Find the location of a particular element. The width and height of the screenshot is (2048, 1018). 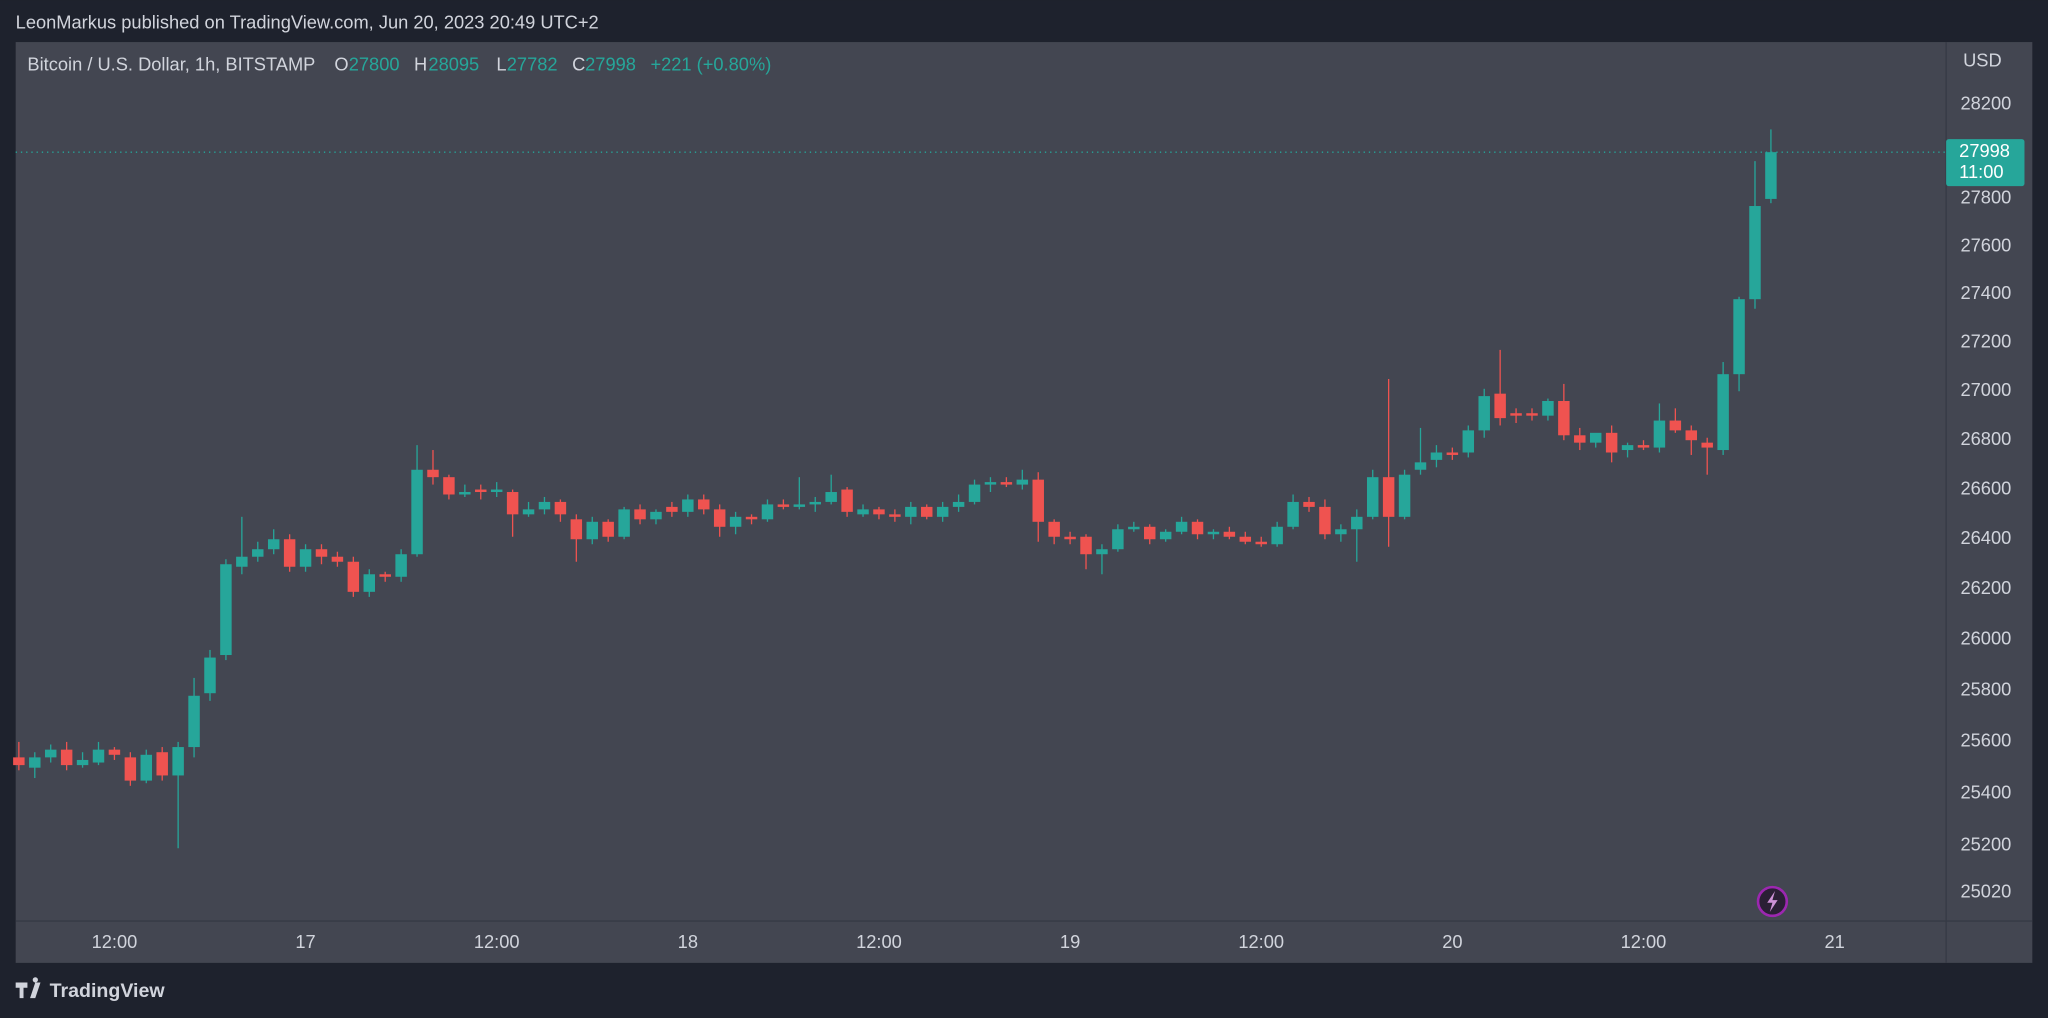

y-tick-label: 26200 is located at coordinates (1985, 587).